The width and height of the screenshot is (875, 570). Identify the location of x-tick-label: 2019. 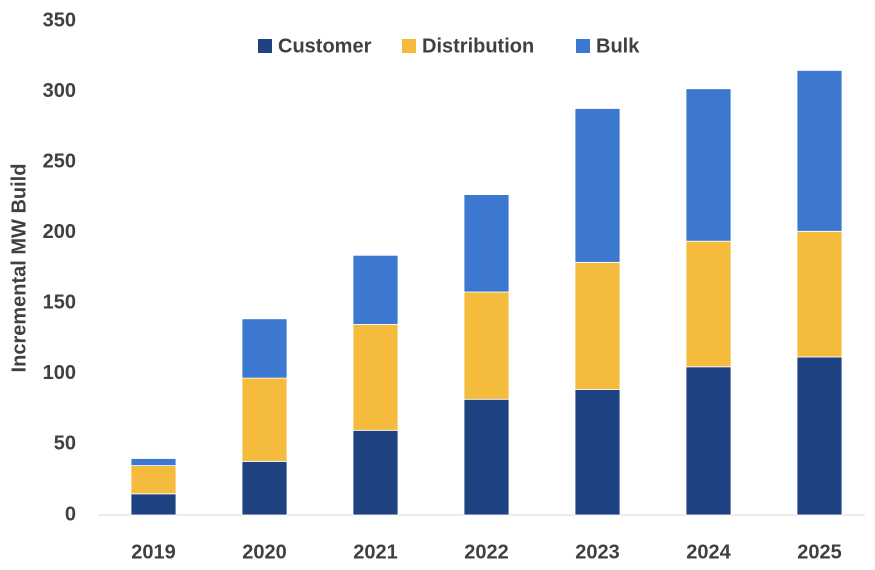
(153, 552).